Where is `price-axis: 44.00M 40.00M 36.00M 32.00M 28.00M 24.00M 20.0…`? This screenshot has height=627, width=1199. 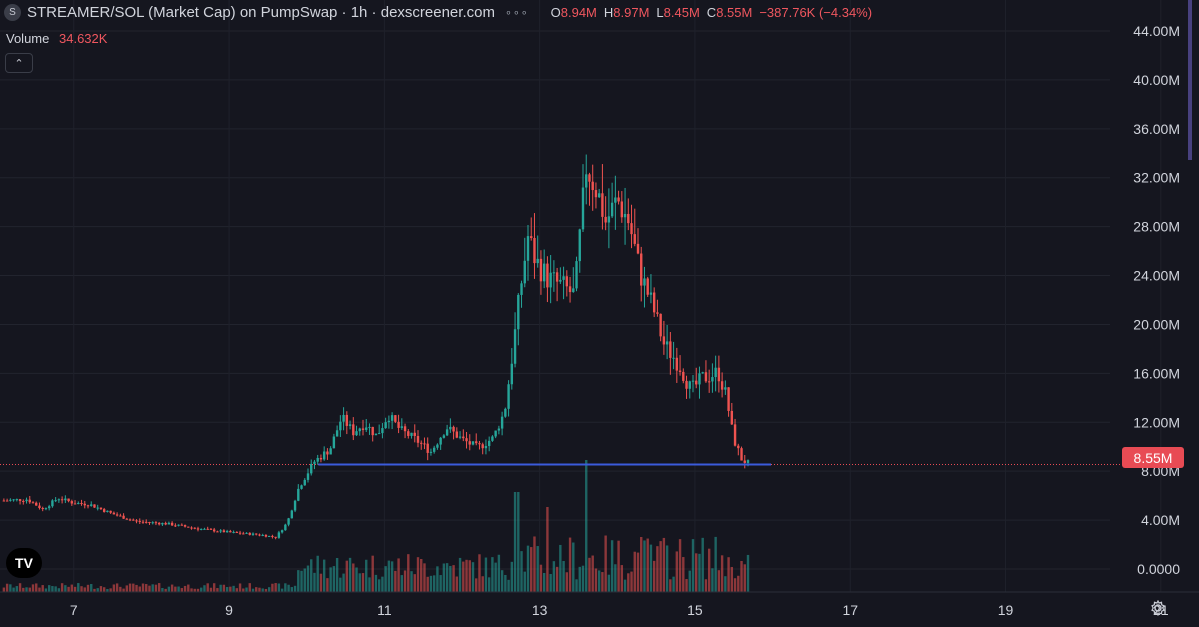
price-axis: 44.00M 40.00M 36.00M 32.00M 28.00M 24.00M 20.0… is located at coordinates (1156, 300).